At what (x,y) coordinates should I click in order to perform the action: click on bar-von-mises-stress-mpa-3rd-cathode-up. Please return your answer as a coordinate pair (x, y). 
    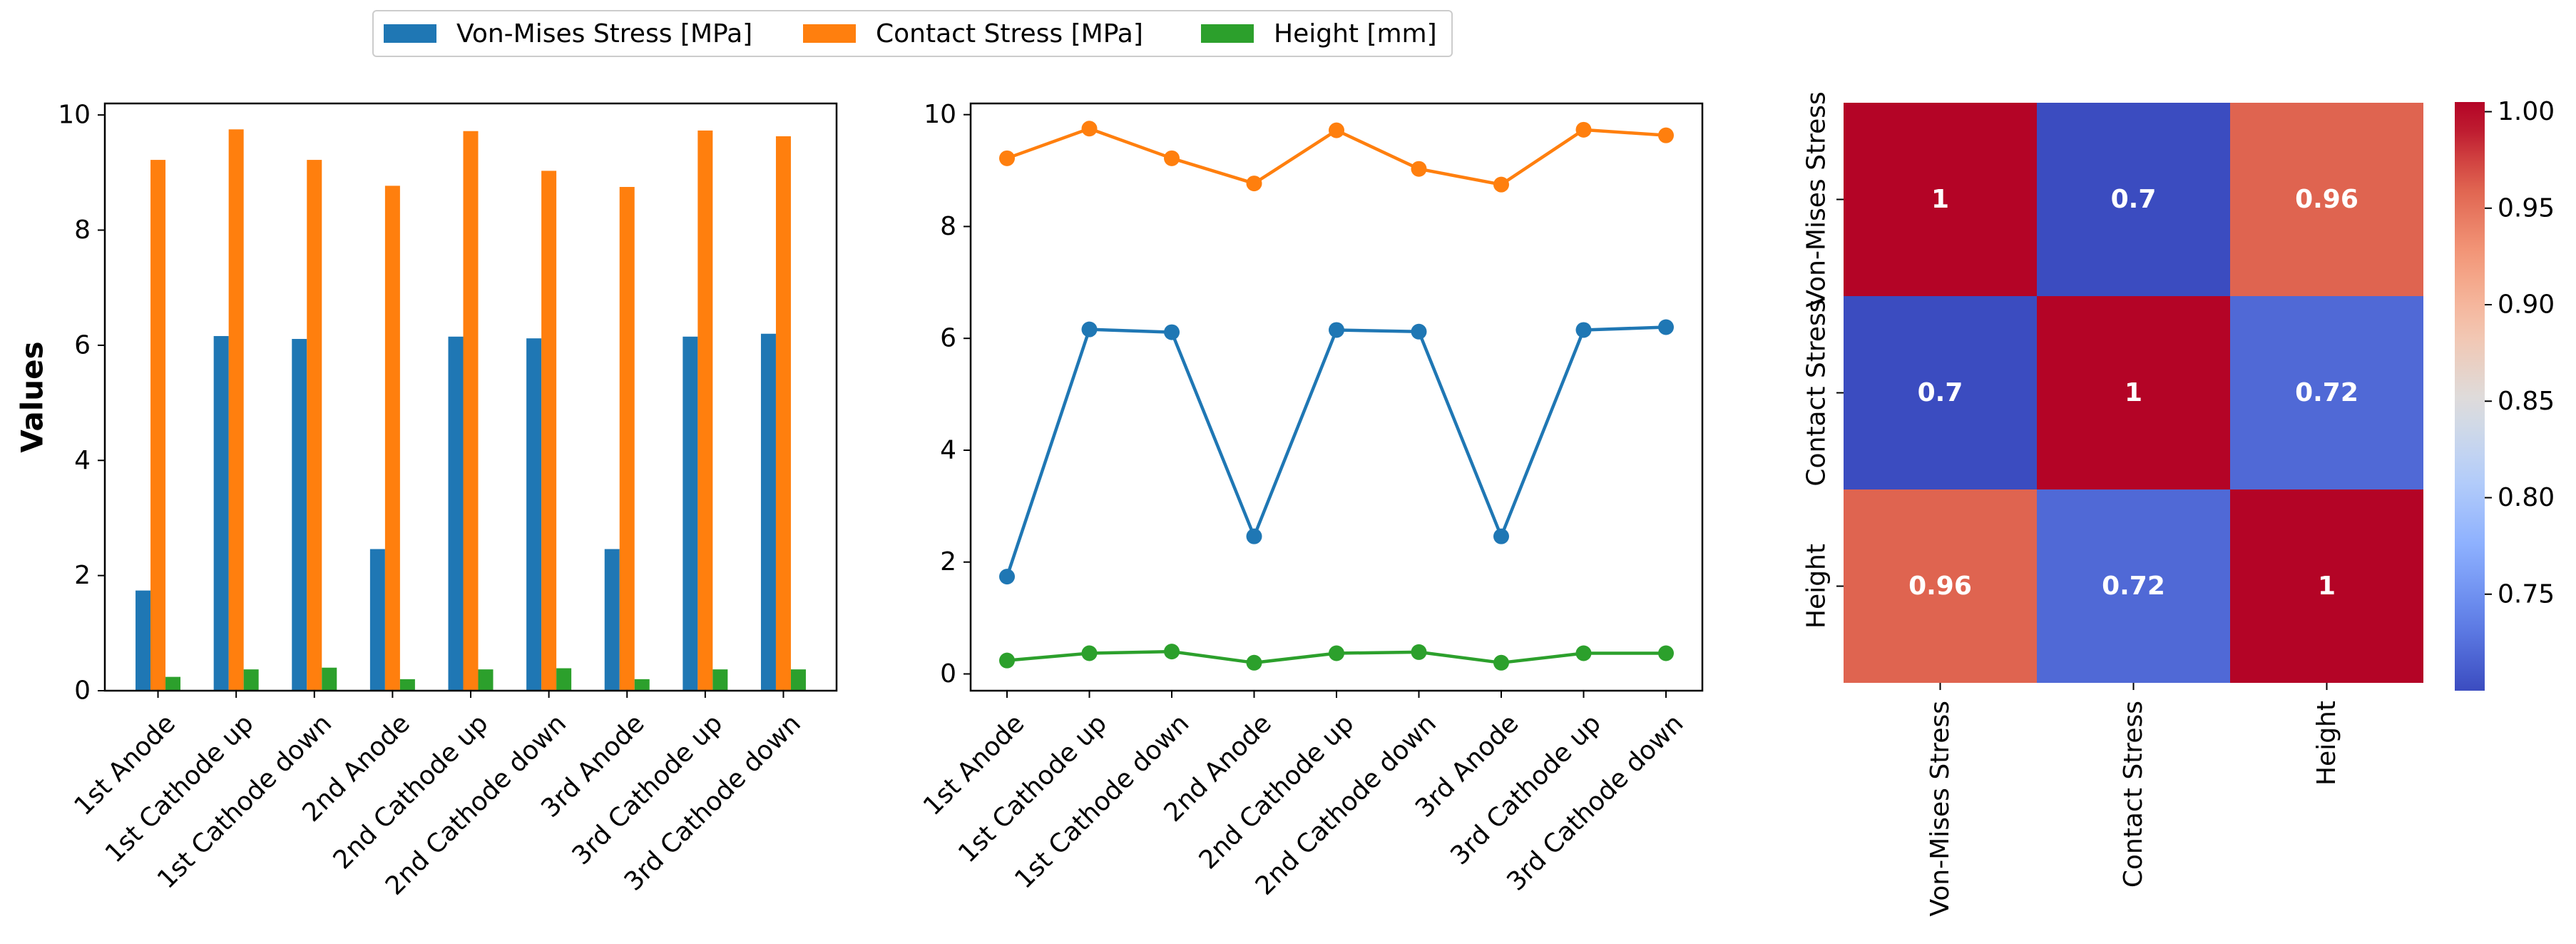
    Looking at the image, I should click on (690, 513).